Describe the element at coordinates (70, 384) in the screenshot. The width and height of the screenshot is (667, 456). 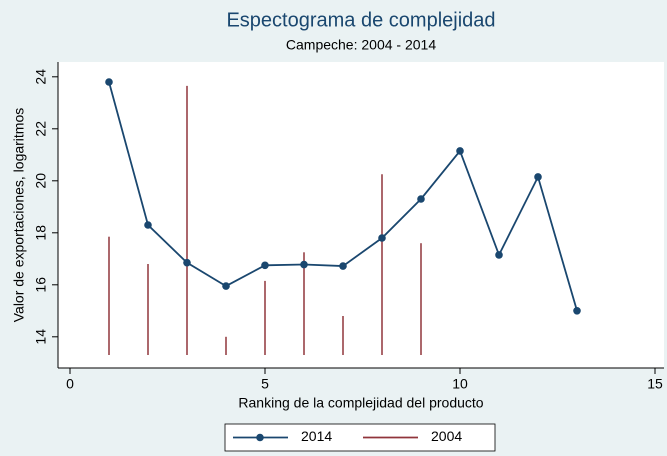
I see `x-tick-label: 0` at that location.